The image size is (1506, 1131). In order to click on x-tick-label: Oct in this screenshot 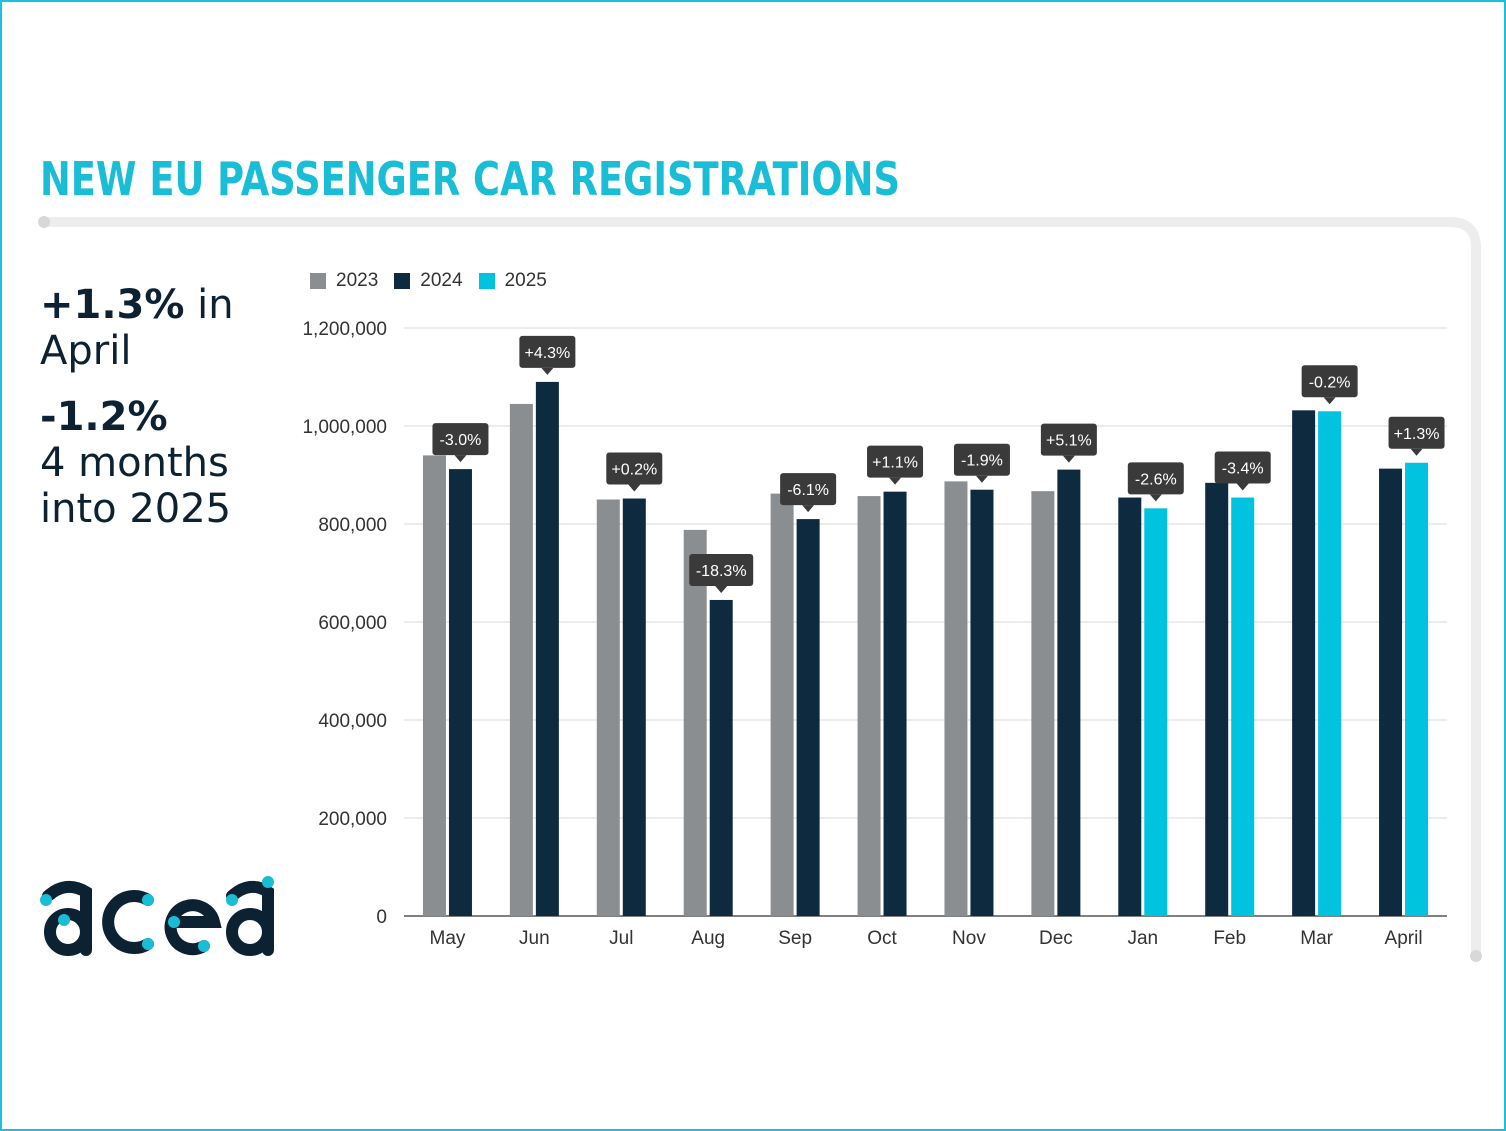, I will do `click(882, 938)`.